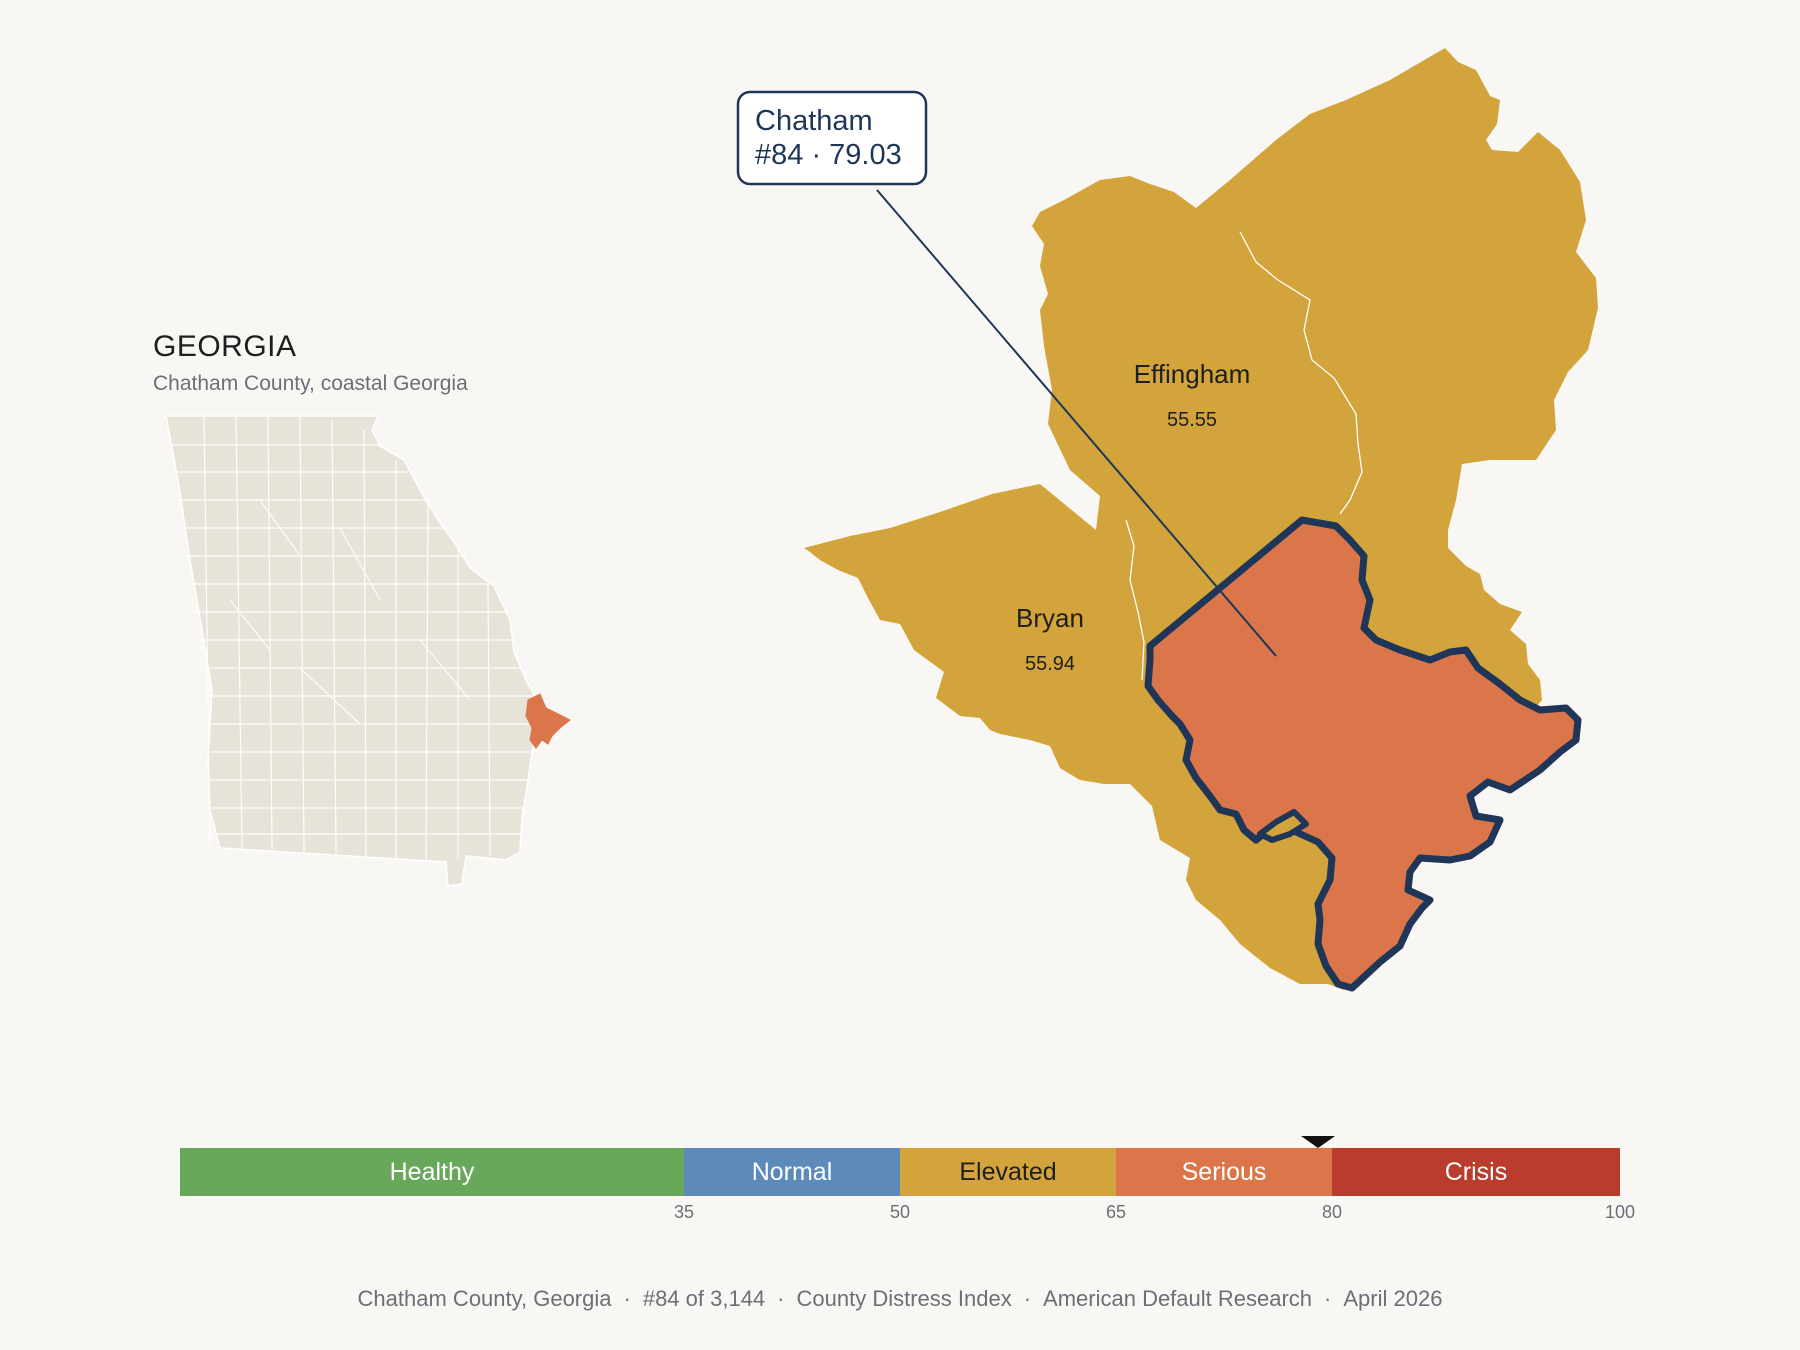  What do you see at coordinates (1332, 1212) in the screenshot?
I see `scale-tick-label: 80` at bounding box center [1332, 1212].